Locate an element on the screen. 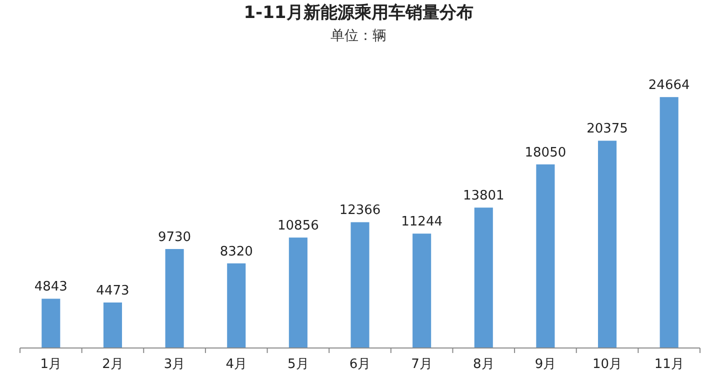 The height and width of the screenshot is (375, 717). data-label: 18050 is located at coordinates (545, 152).